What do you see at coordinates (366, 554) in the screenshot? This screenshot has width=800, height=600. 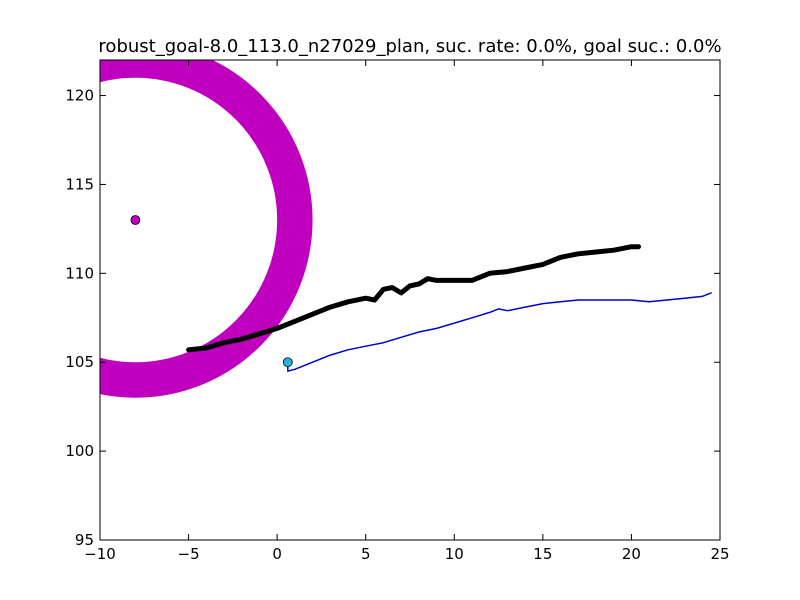 I see `x-tick-label: 5` at bounding box center [366, 554].